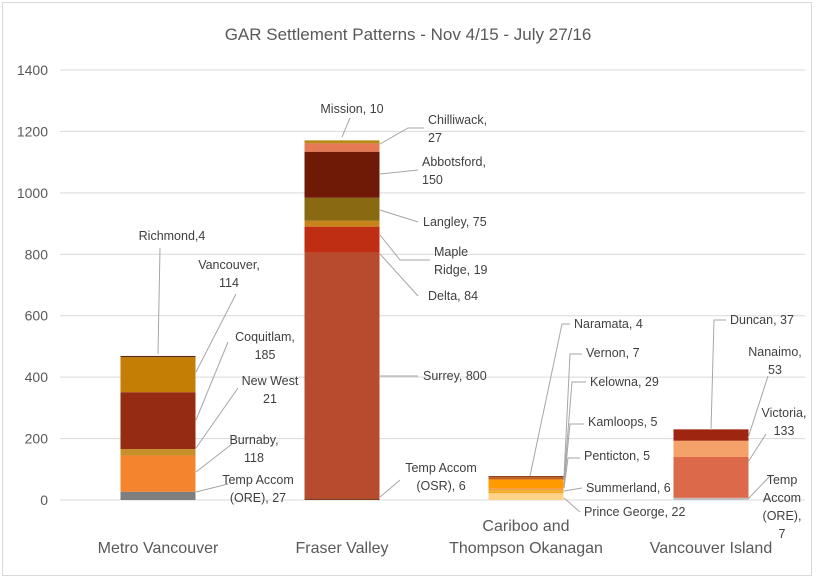 Image resolution: width=816 pixels, height=580 pixels. Describe the element at coordinates (342, 239) in the screenshot. I see `bar-segment-delta` at that location.